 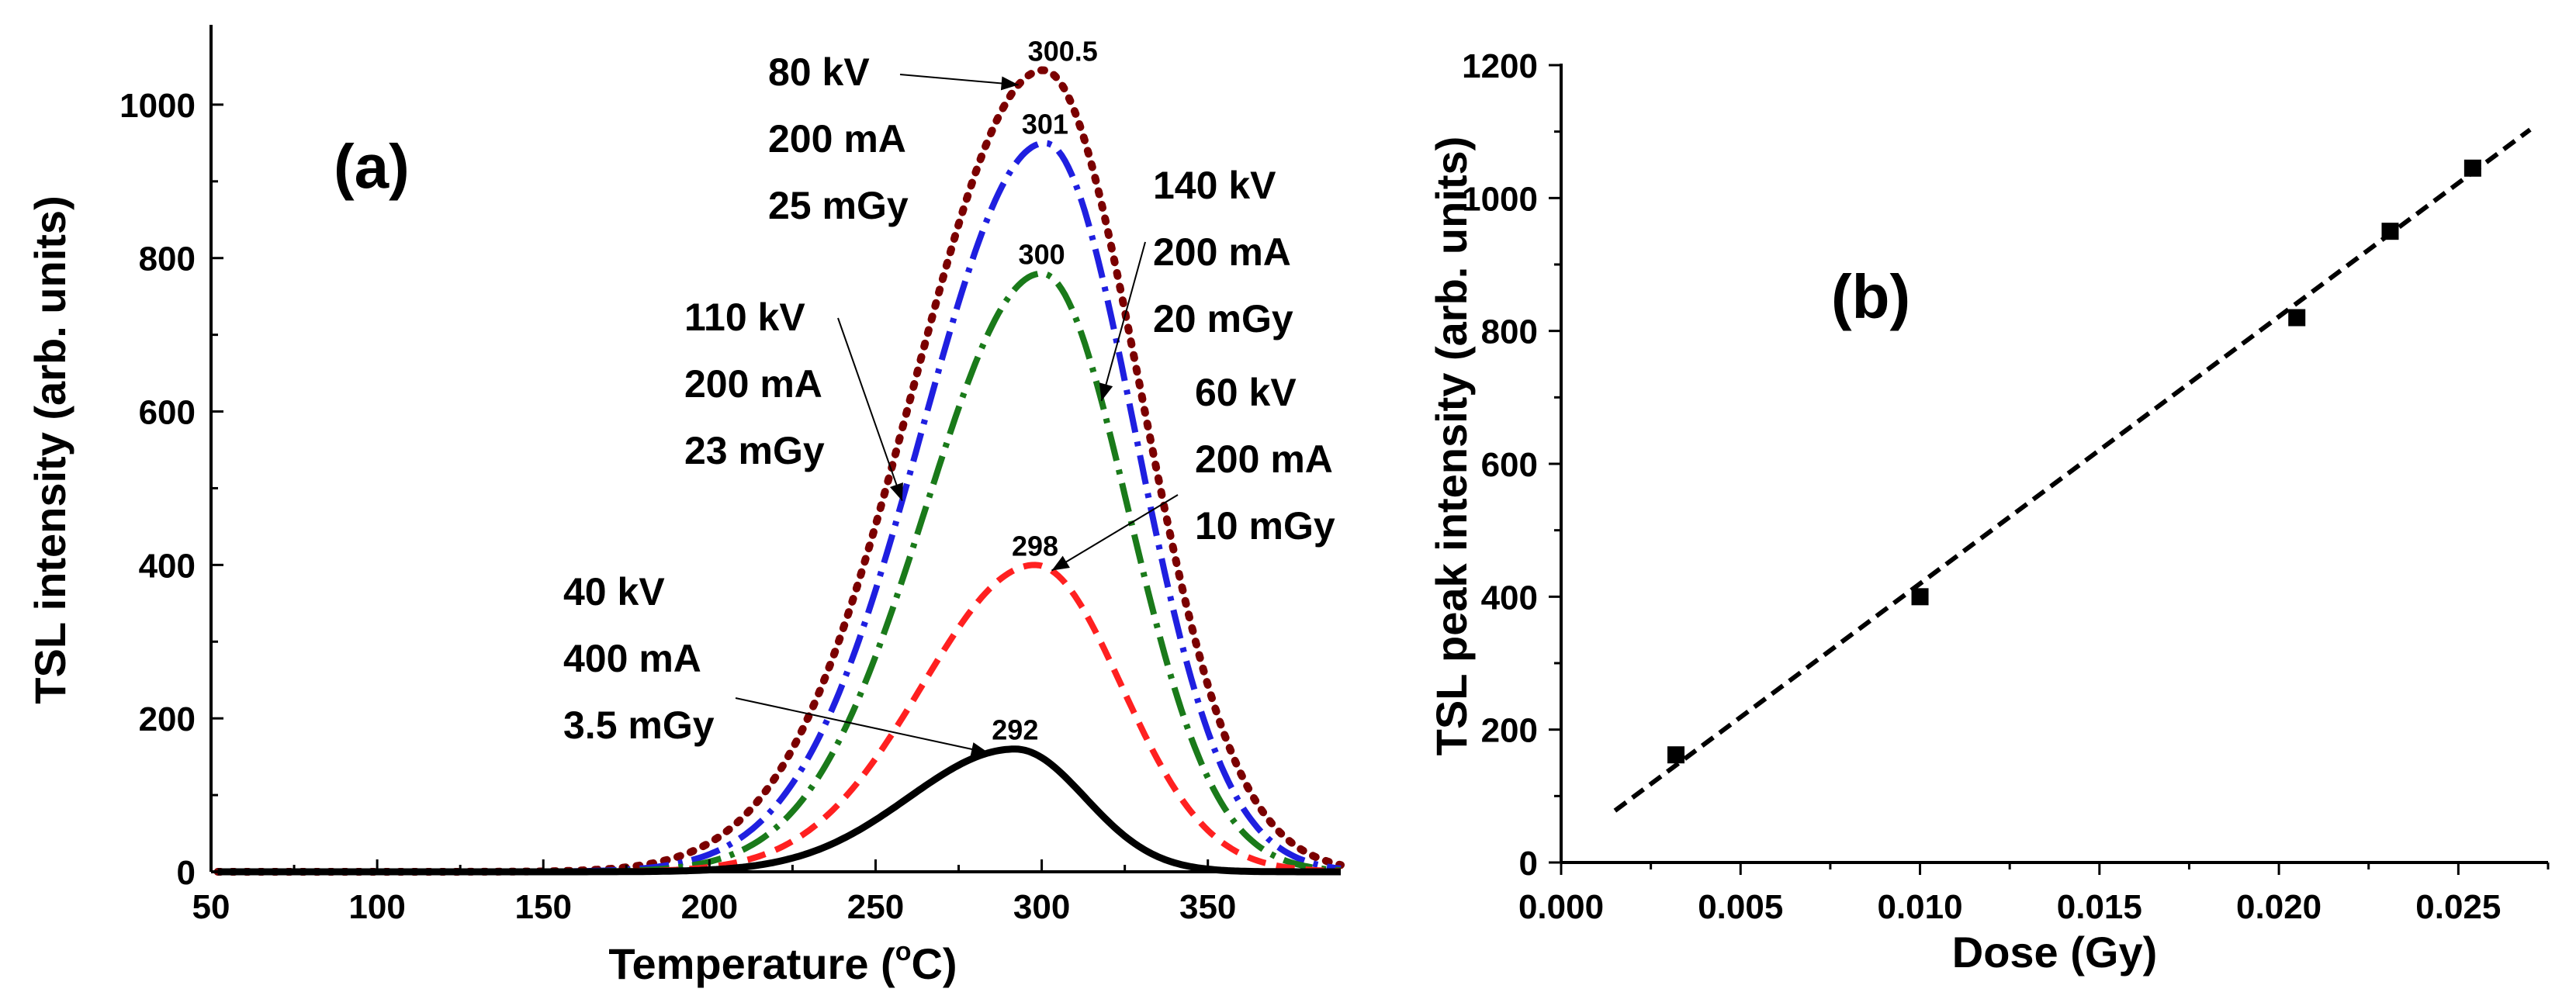 What do you see at coordinates (1919, 907) in the screenshot?
I see `b-x-tick-label-2: 0.010` at bounding box center [1919, 907].